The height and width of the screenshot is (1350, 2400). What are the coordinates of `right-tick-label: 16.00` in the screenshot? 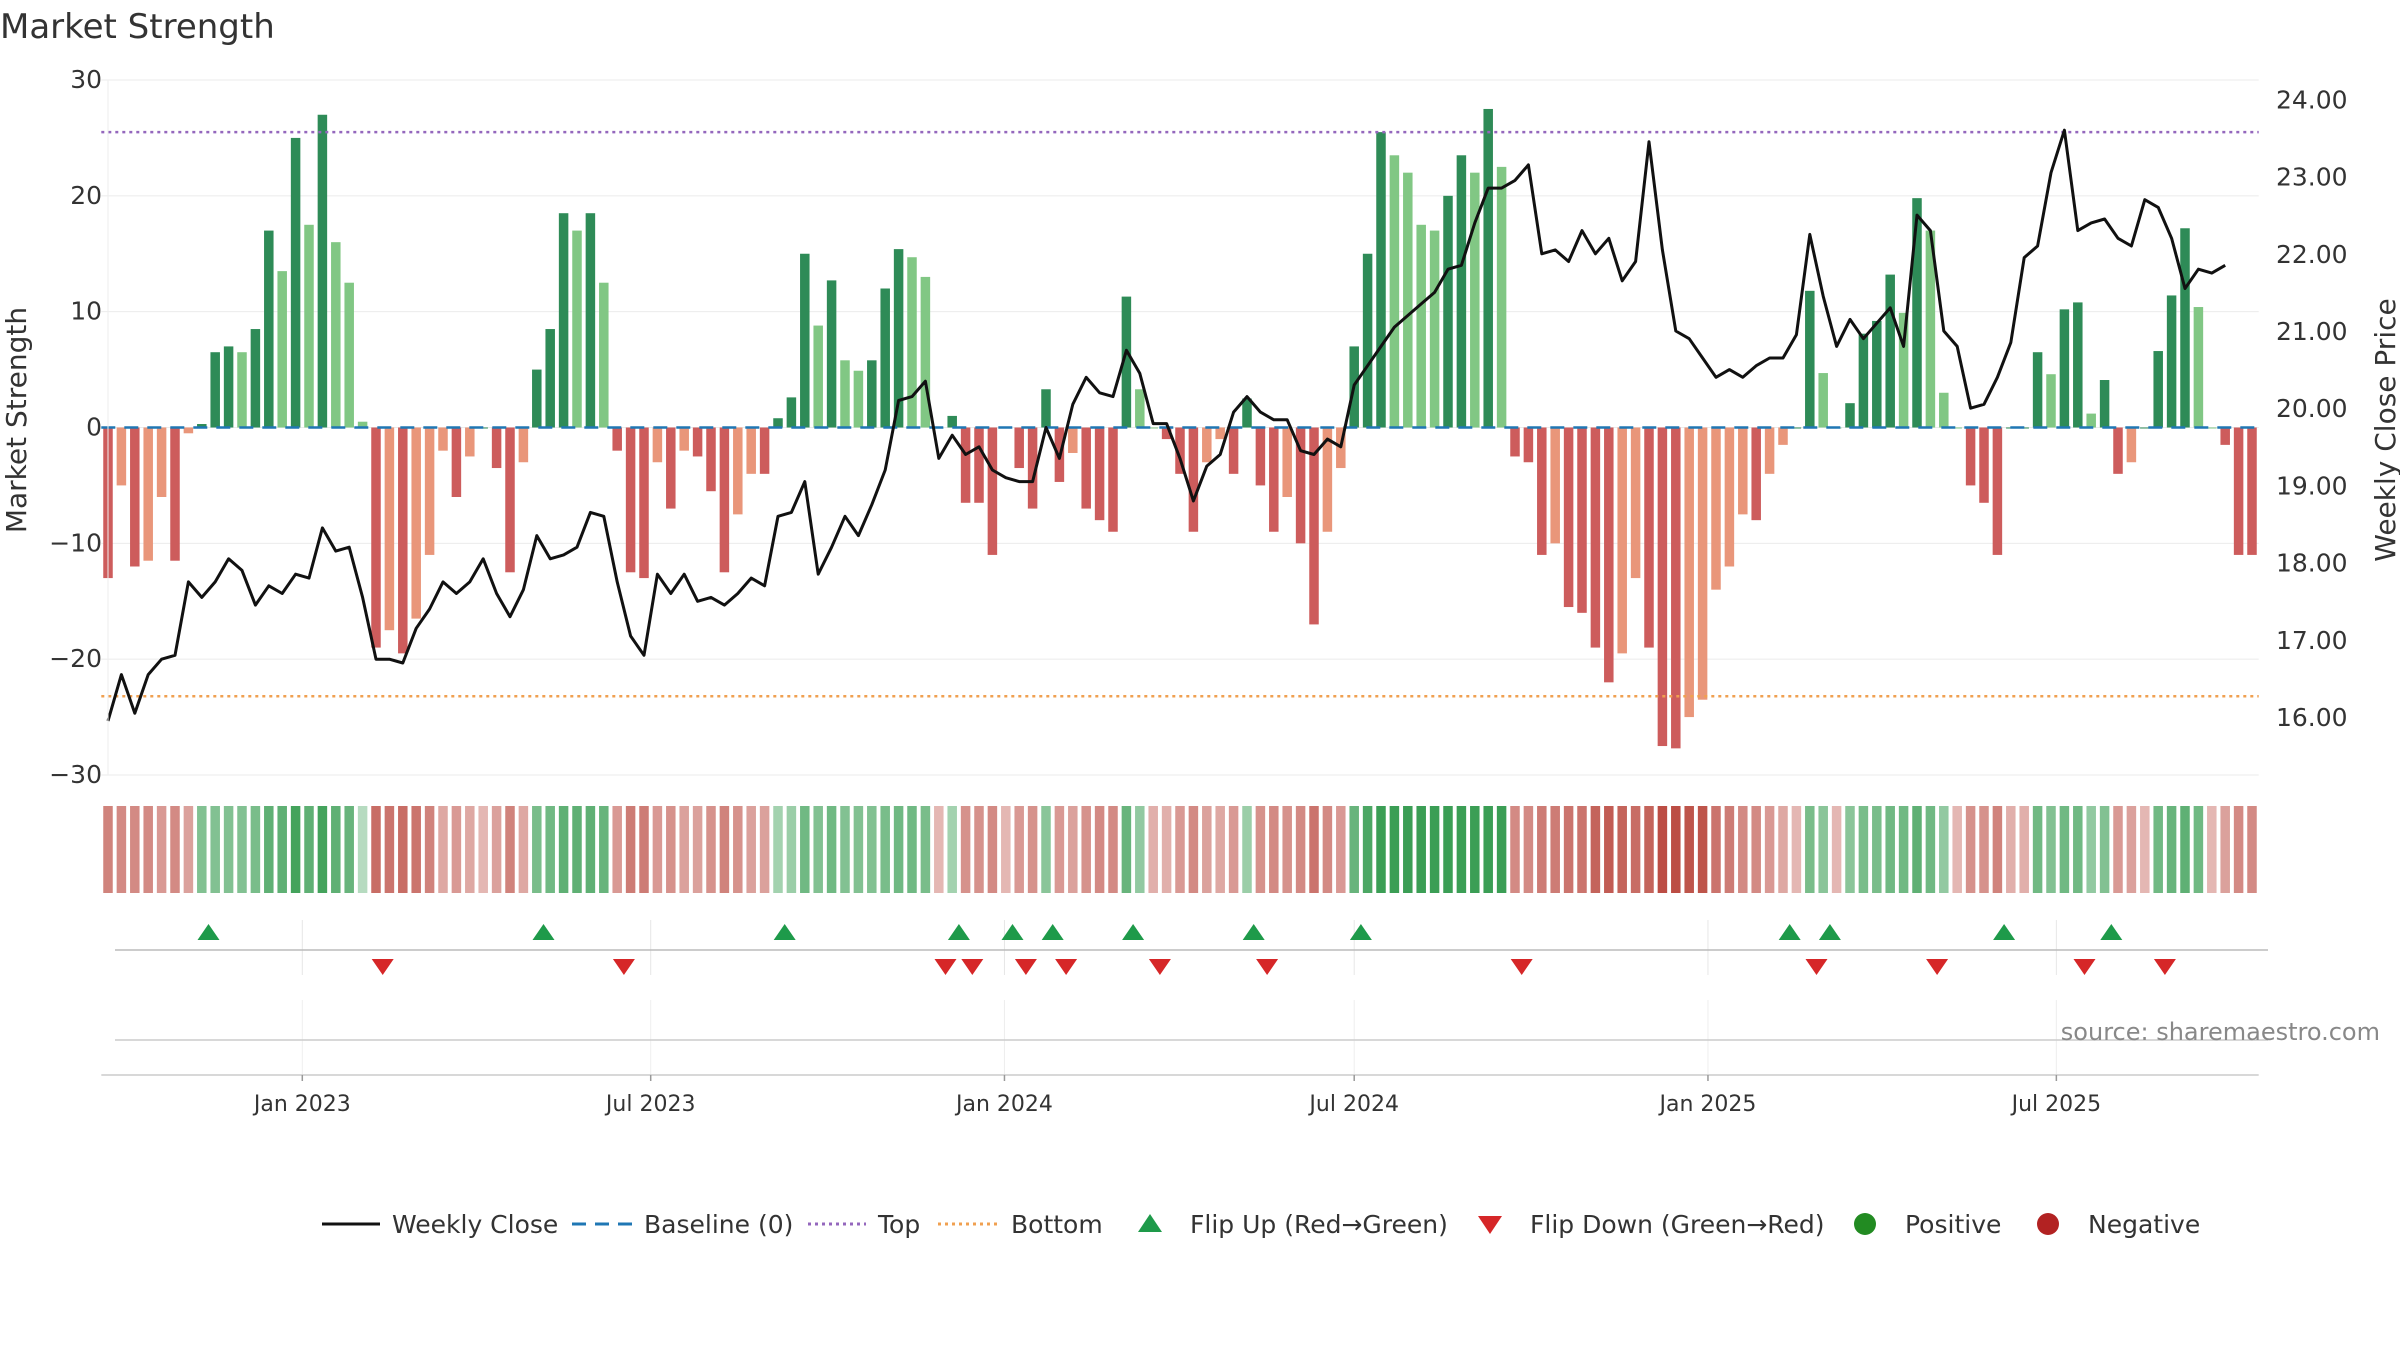 It's located at (2312, 717).